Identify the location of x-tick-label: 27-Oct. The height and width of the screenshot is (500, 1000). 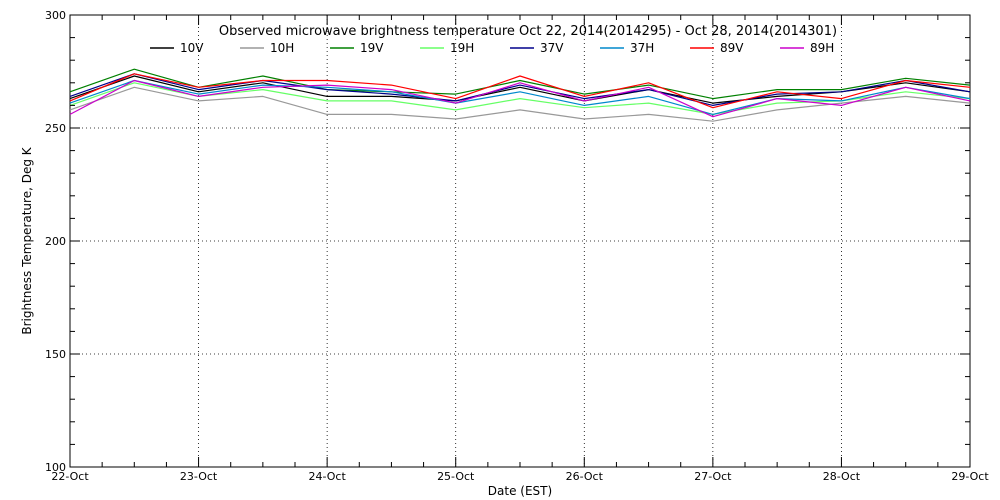
(713, 476).